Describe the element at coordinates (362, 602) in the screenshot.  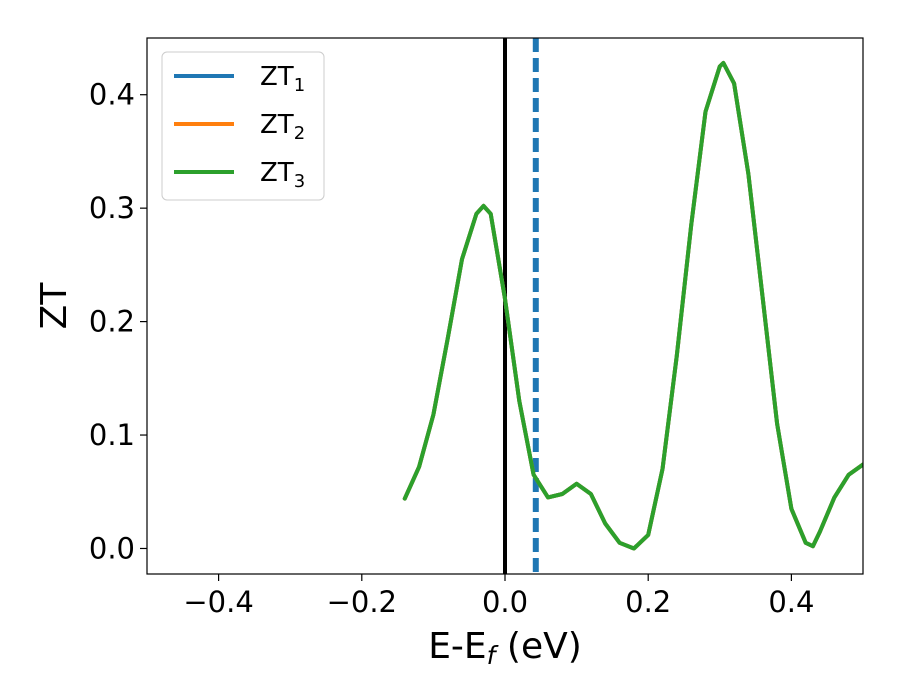
I see `x-tick-label: −0.2` at that location.